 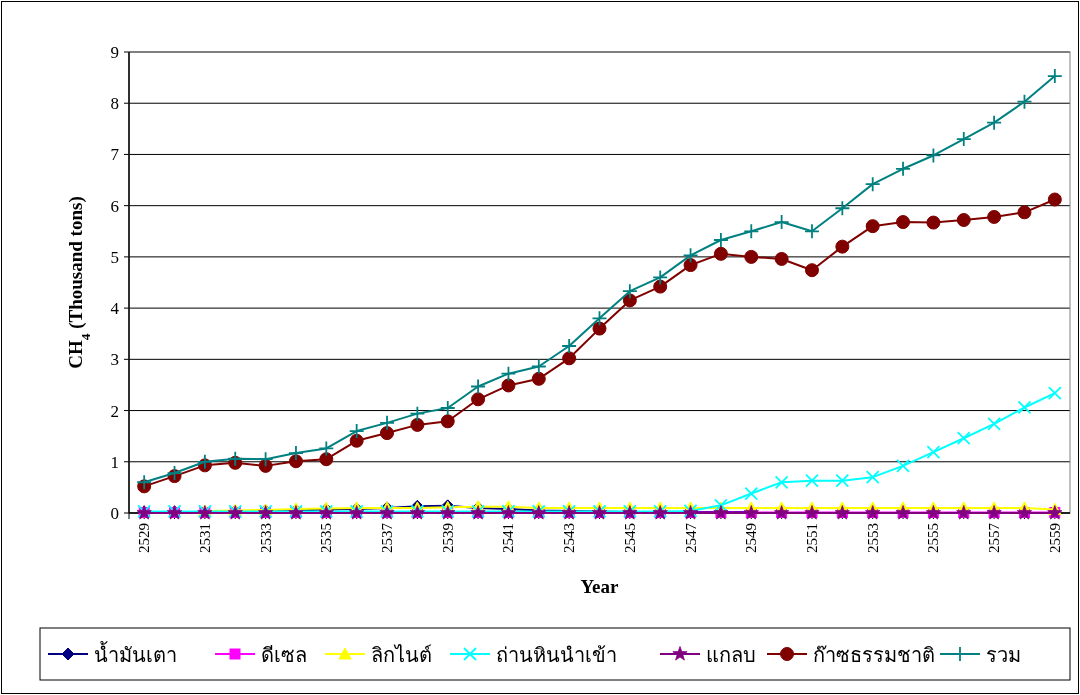 What do you see at coordinates (751, 538) in the screenshot?
I see `x-tick-label: 2549` at bounding box center [751, 538].